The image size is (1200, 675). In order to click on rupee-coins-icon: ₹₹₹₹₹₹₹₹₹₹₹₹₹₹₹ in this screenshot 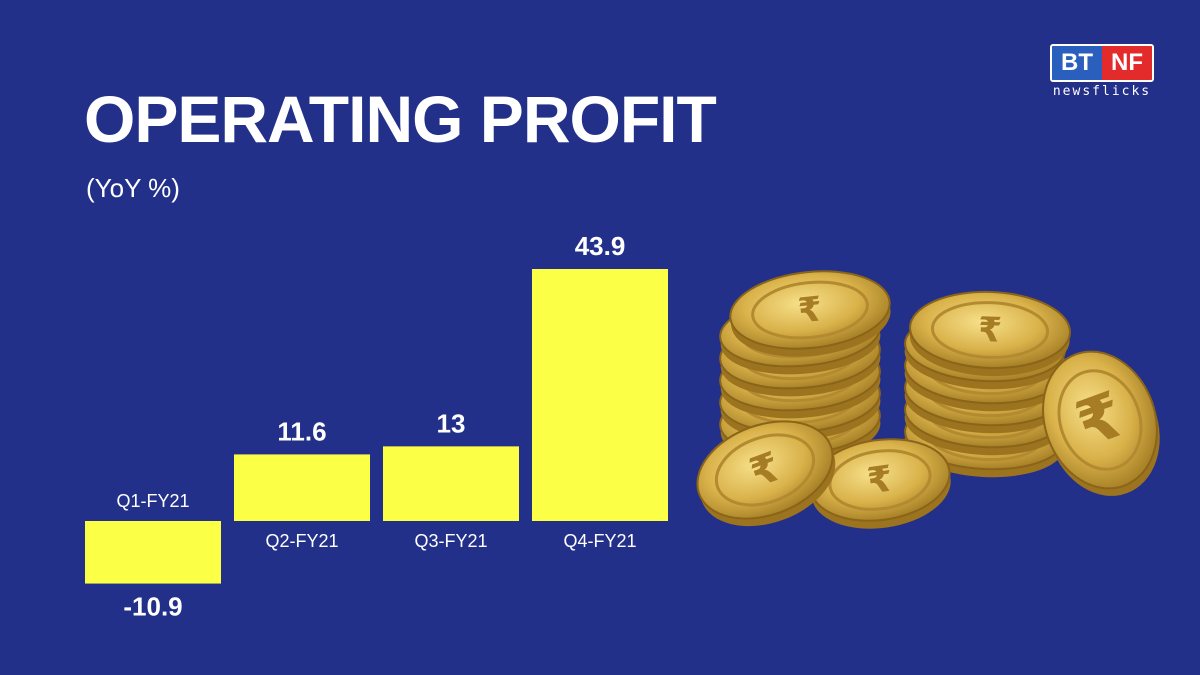, I will do `click(928, 399)`.